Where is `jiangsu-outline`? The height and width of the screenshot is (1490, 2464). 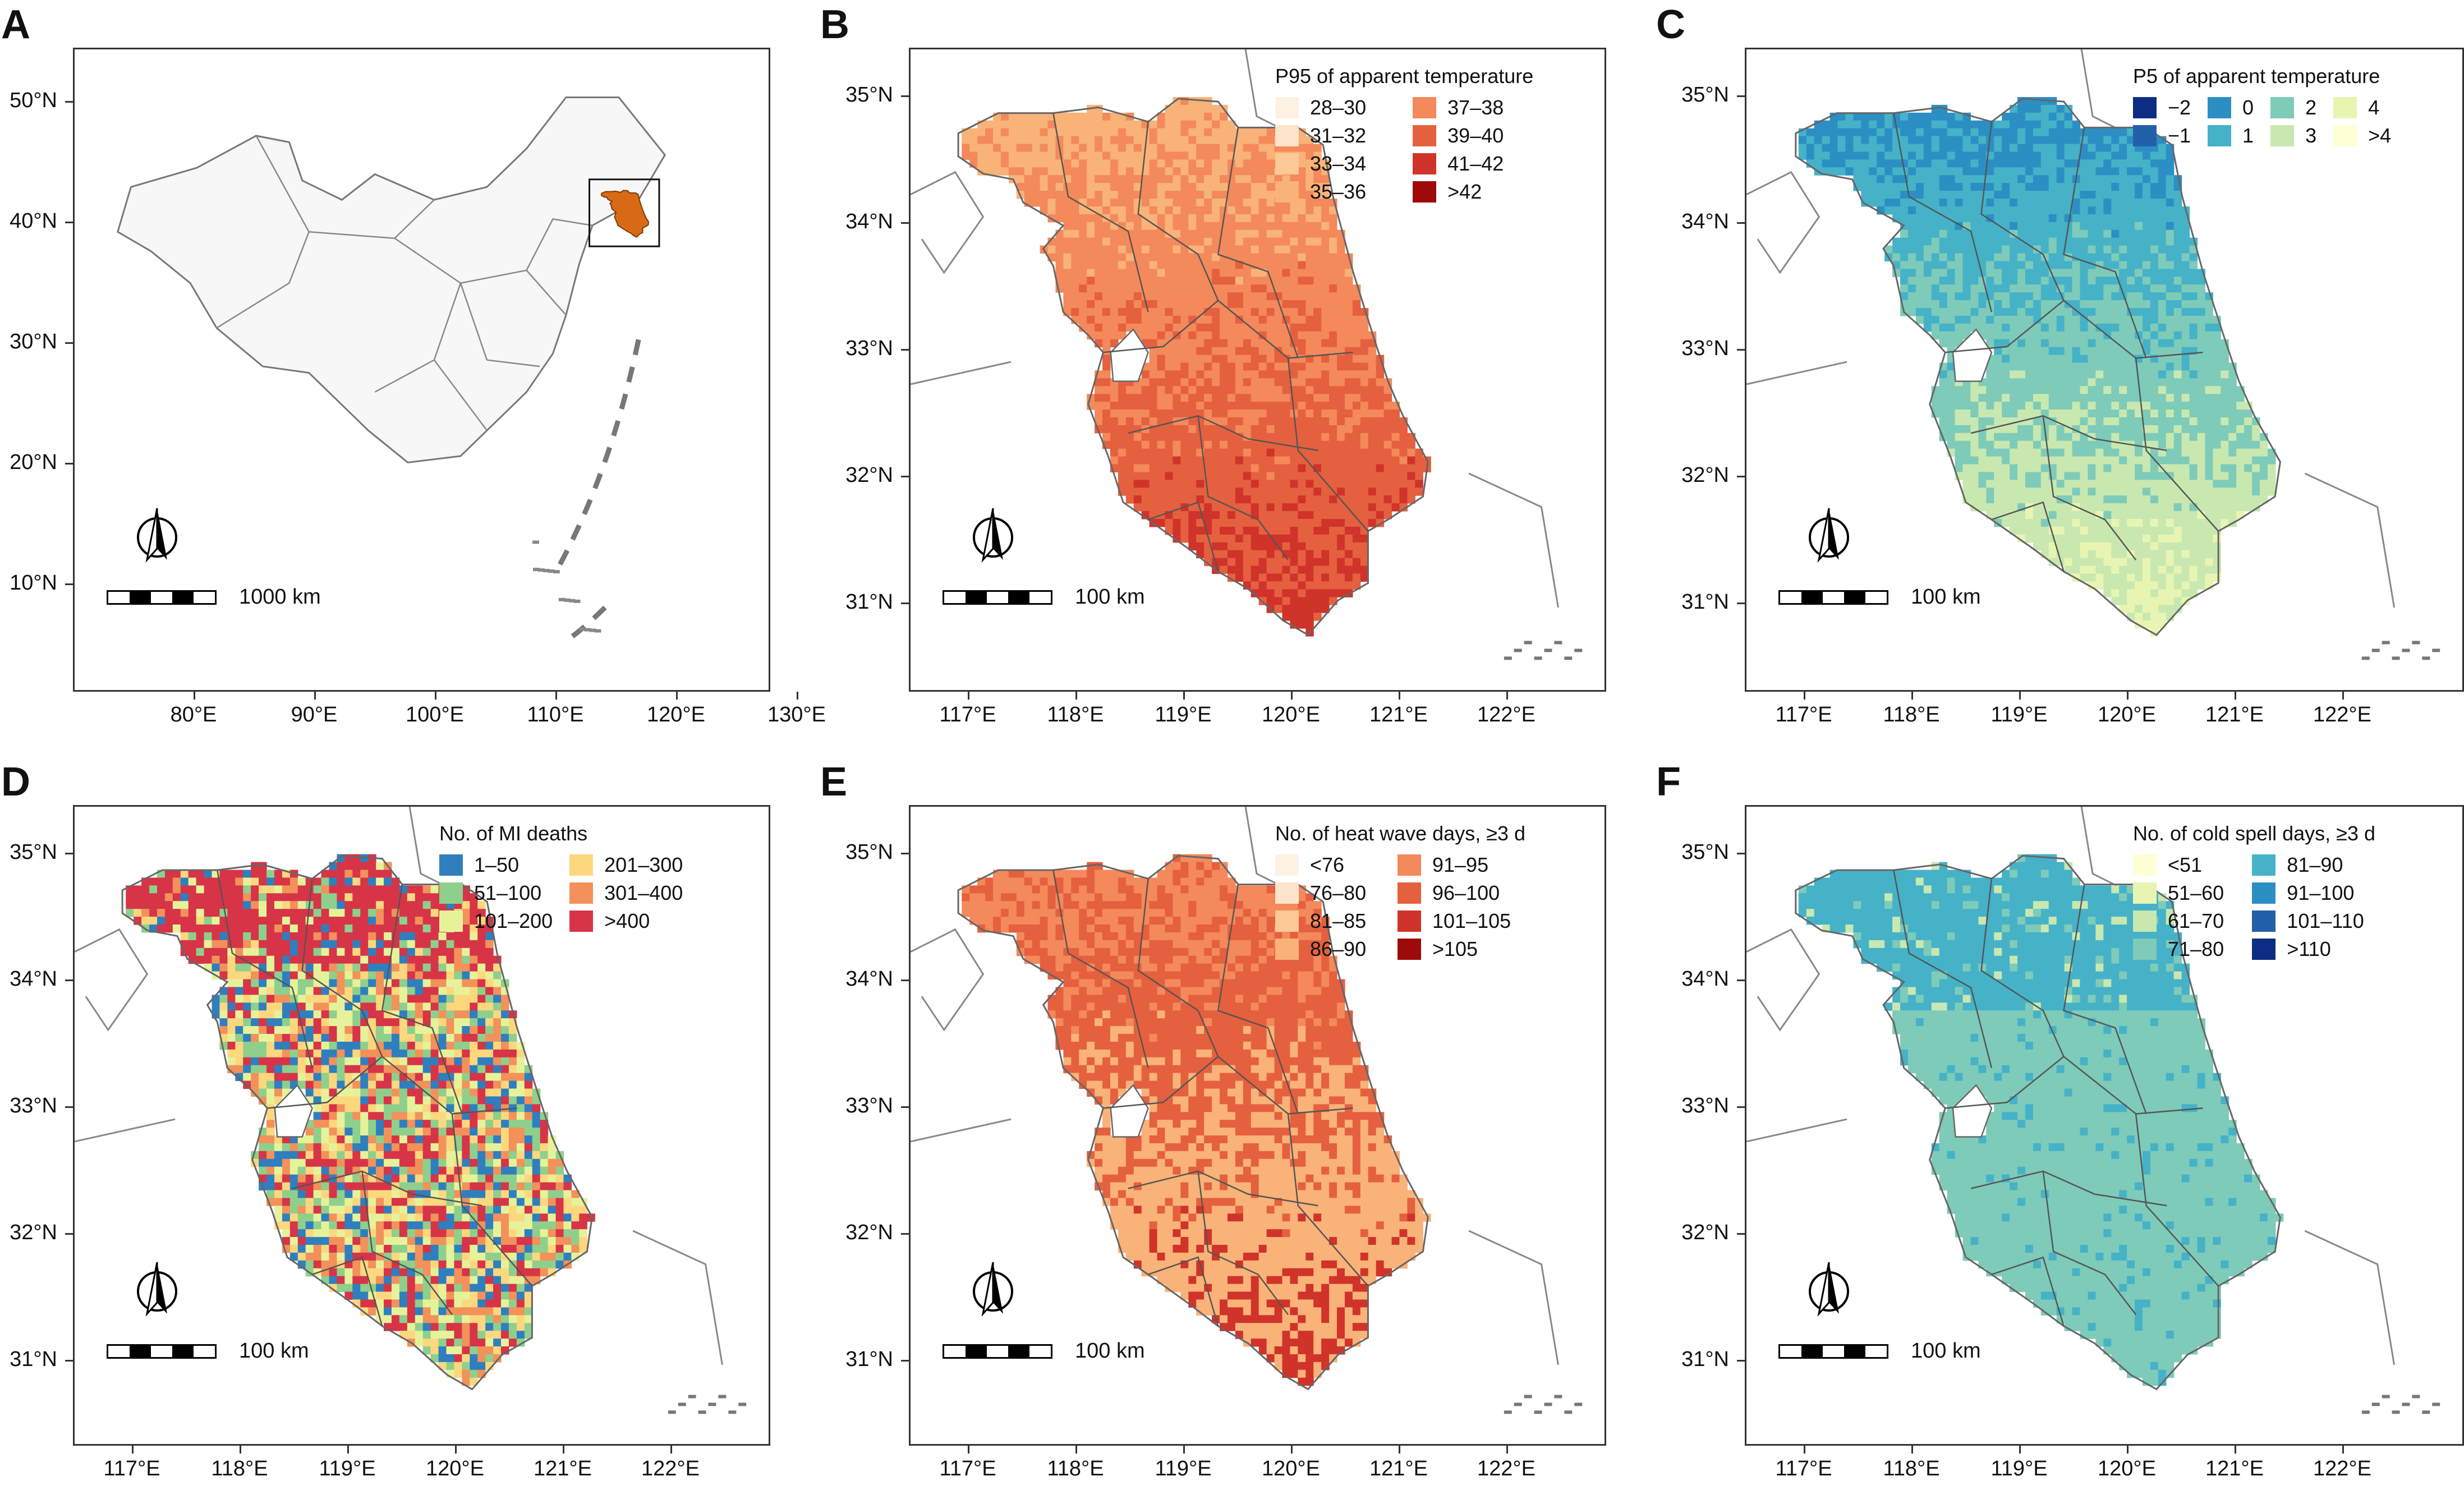
jiangsu-outline is located at coordinates (1193, 367).